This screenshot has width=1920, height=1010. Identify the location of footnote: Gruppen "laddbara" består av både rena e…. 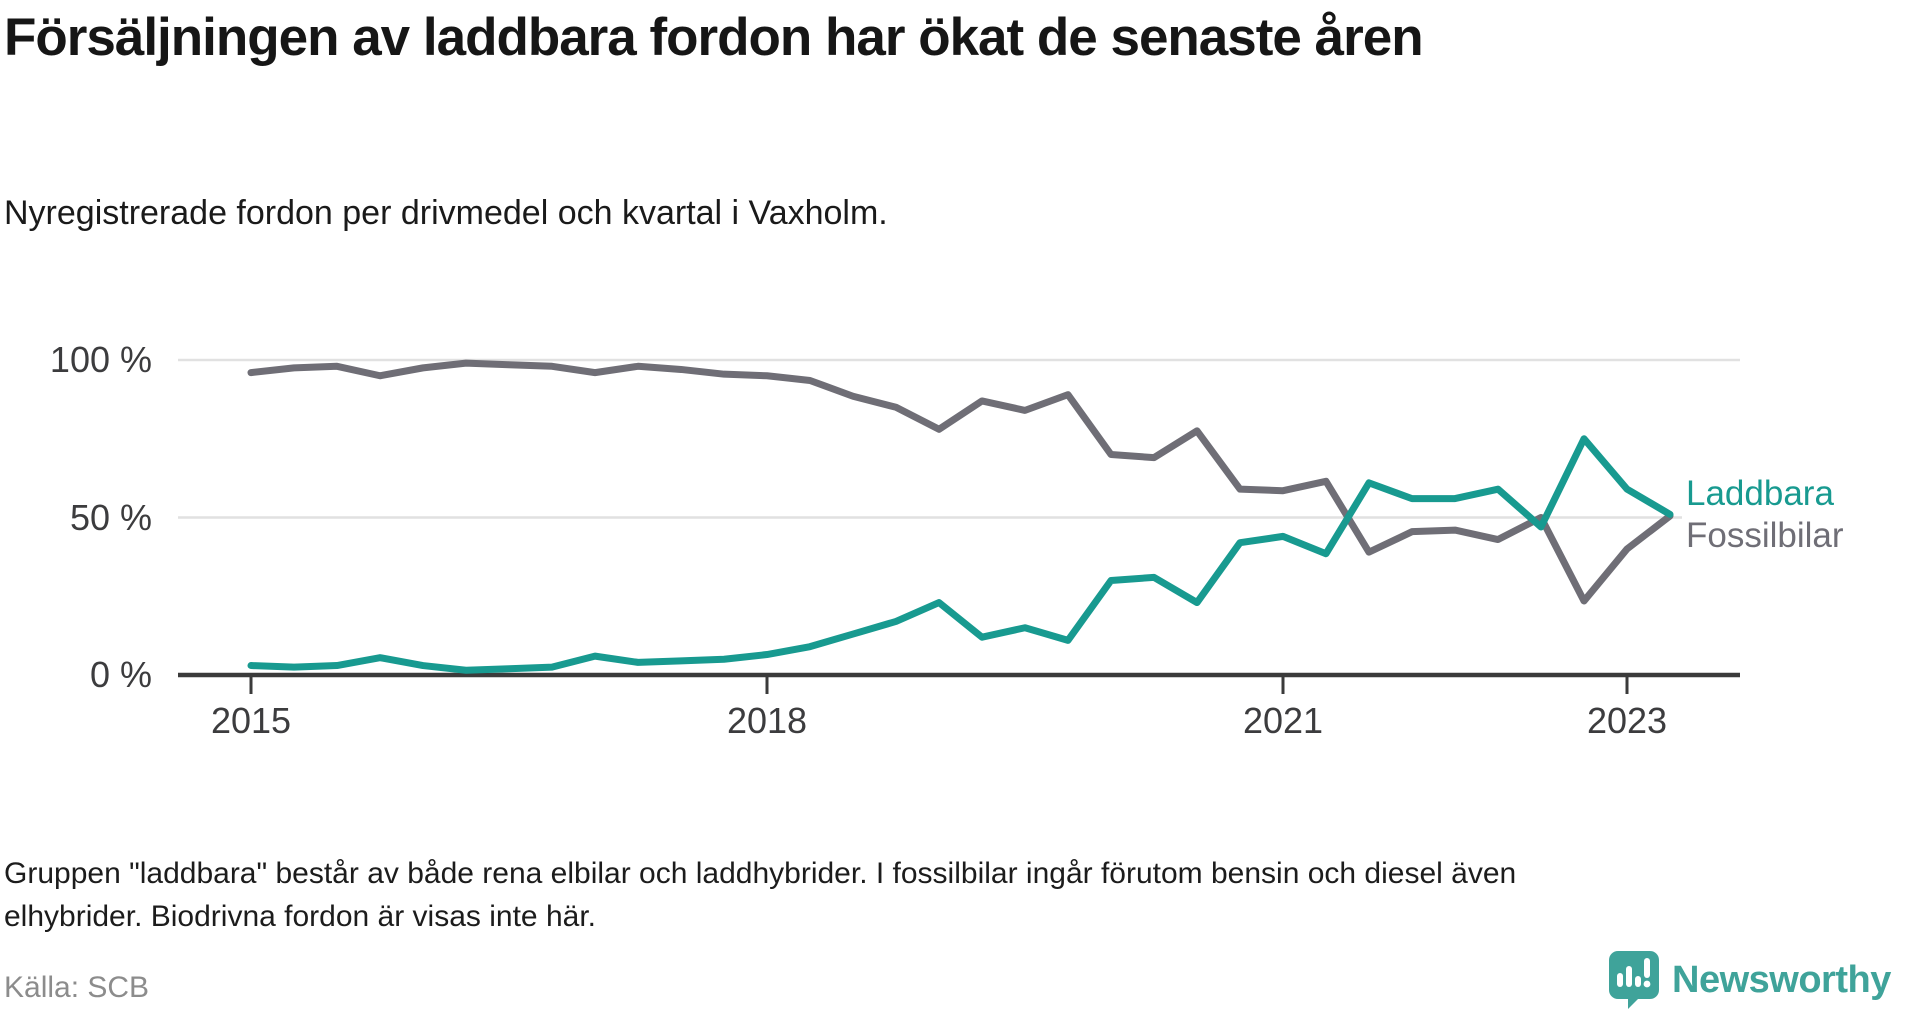
(934, 895).